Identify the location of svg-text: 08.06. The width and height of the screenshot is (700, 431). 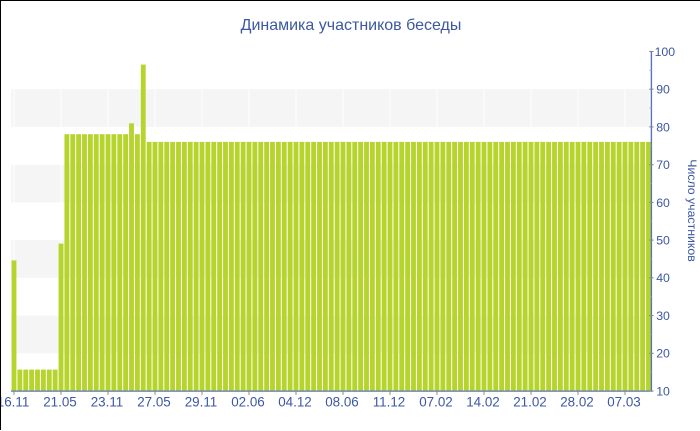
(342, 401).